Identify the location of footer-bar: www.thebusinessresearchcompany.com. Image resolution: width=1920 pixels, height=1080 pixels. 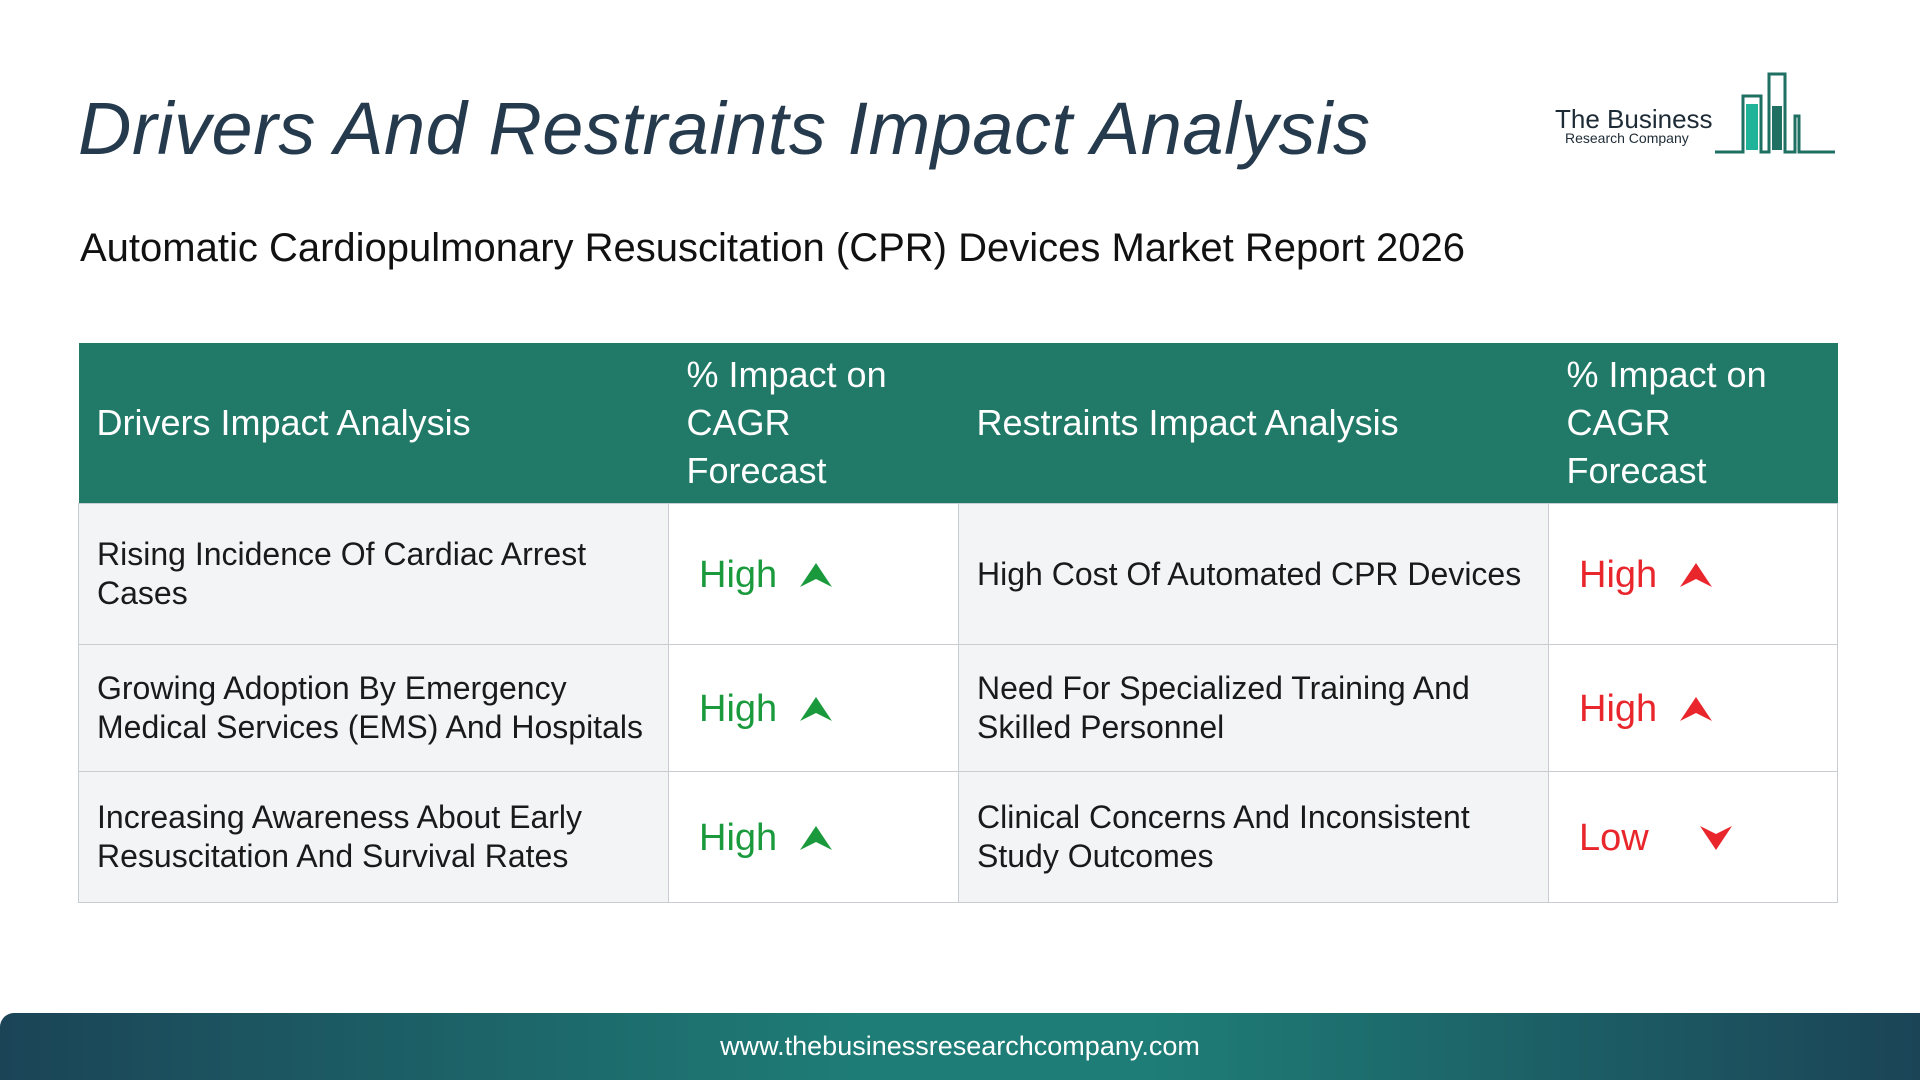
(960, 1046).